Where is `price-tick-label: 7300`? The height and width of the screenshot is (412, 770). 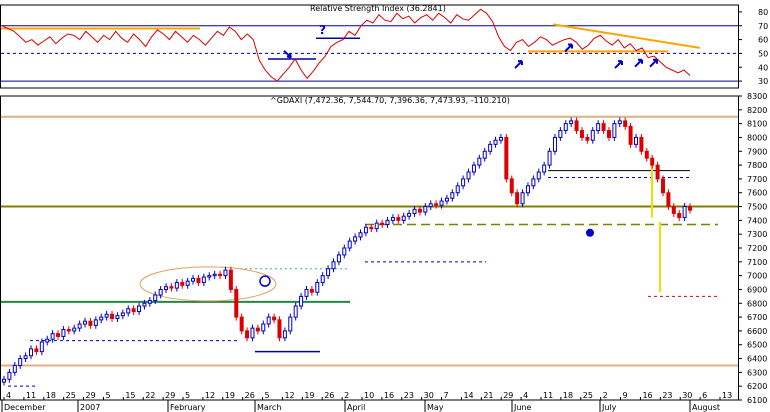
price-tick-label: 7300 is located at coordinates (757, 234).